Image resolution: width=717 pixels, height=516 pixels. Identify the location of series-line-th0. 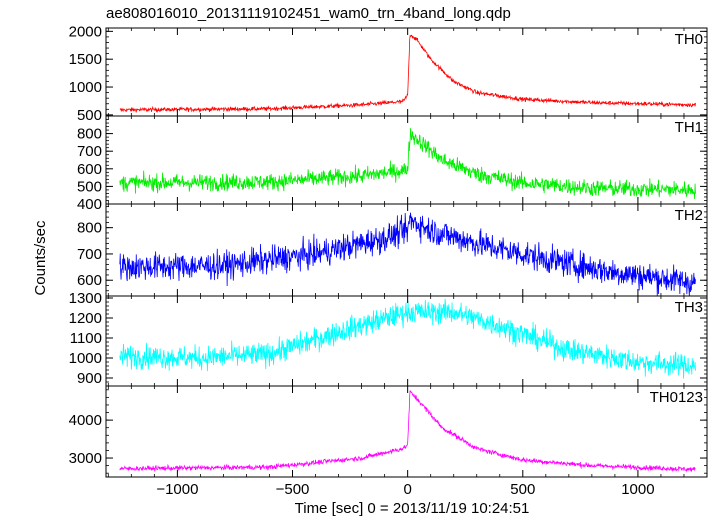
(407, 73).